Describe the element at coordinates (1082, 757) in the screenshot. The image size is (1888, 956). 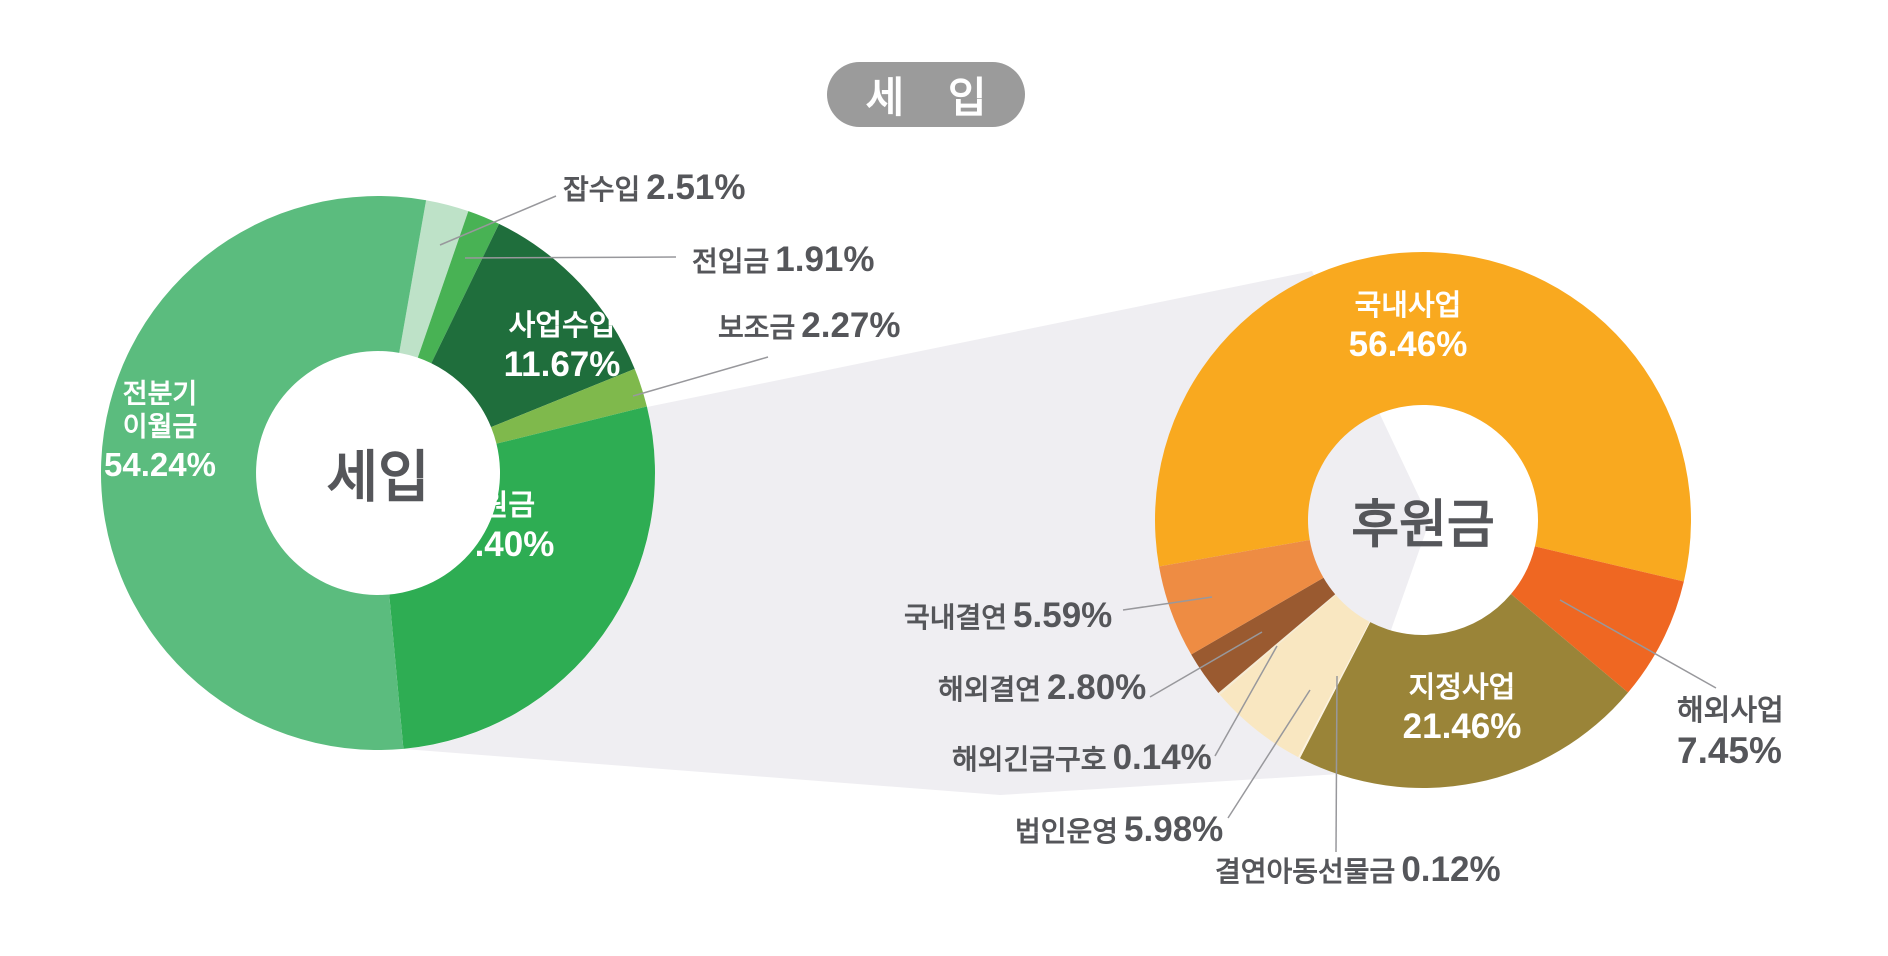
I see `segment-label-emergency-relief: 해외긴급구호 0.14%` at that location.